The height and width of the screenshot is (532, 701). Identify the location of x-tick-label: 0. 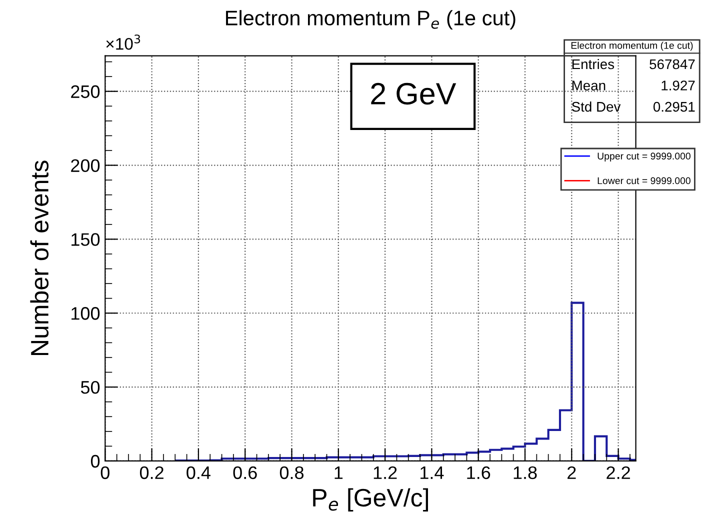
(105, 473).